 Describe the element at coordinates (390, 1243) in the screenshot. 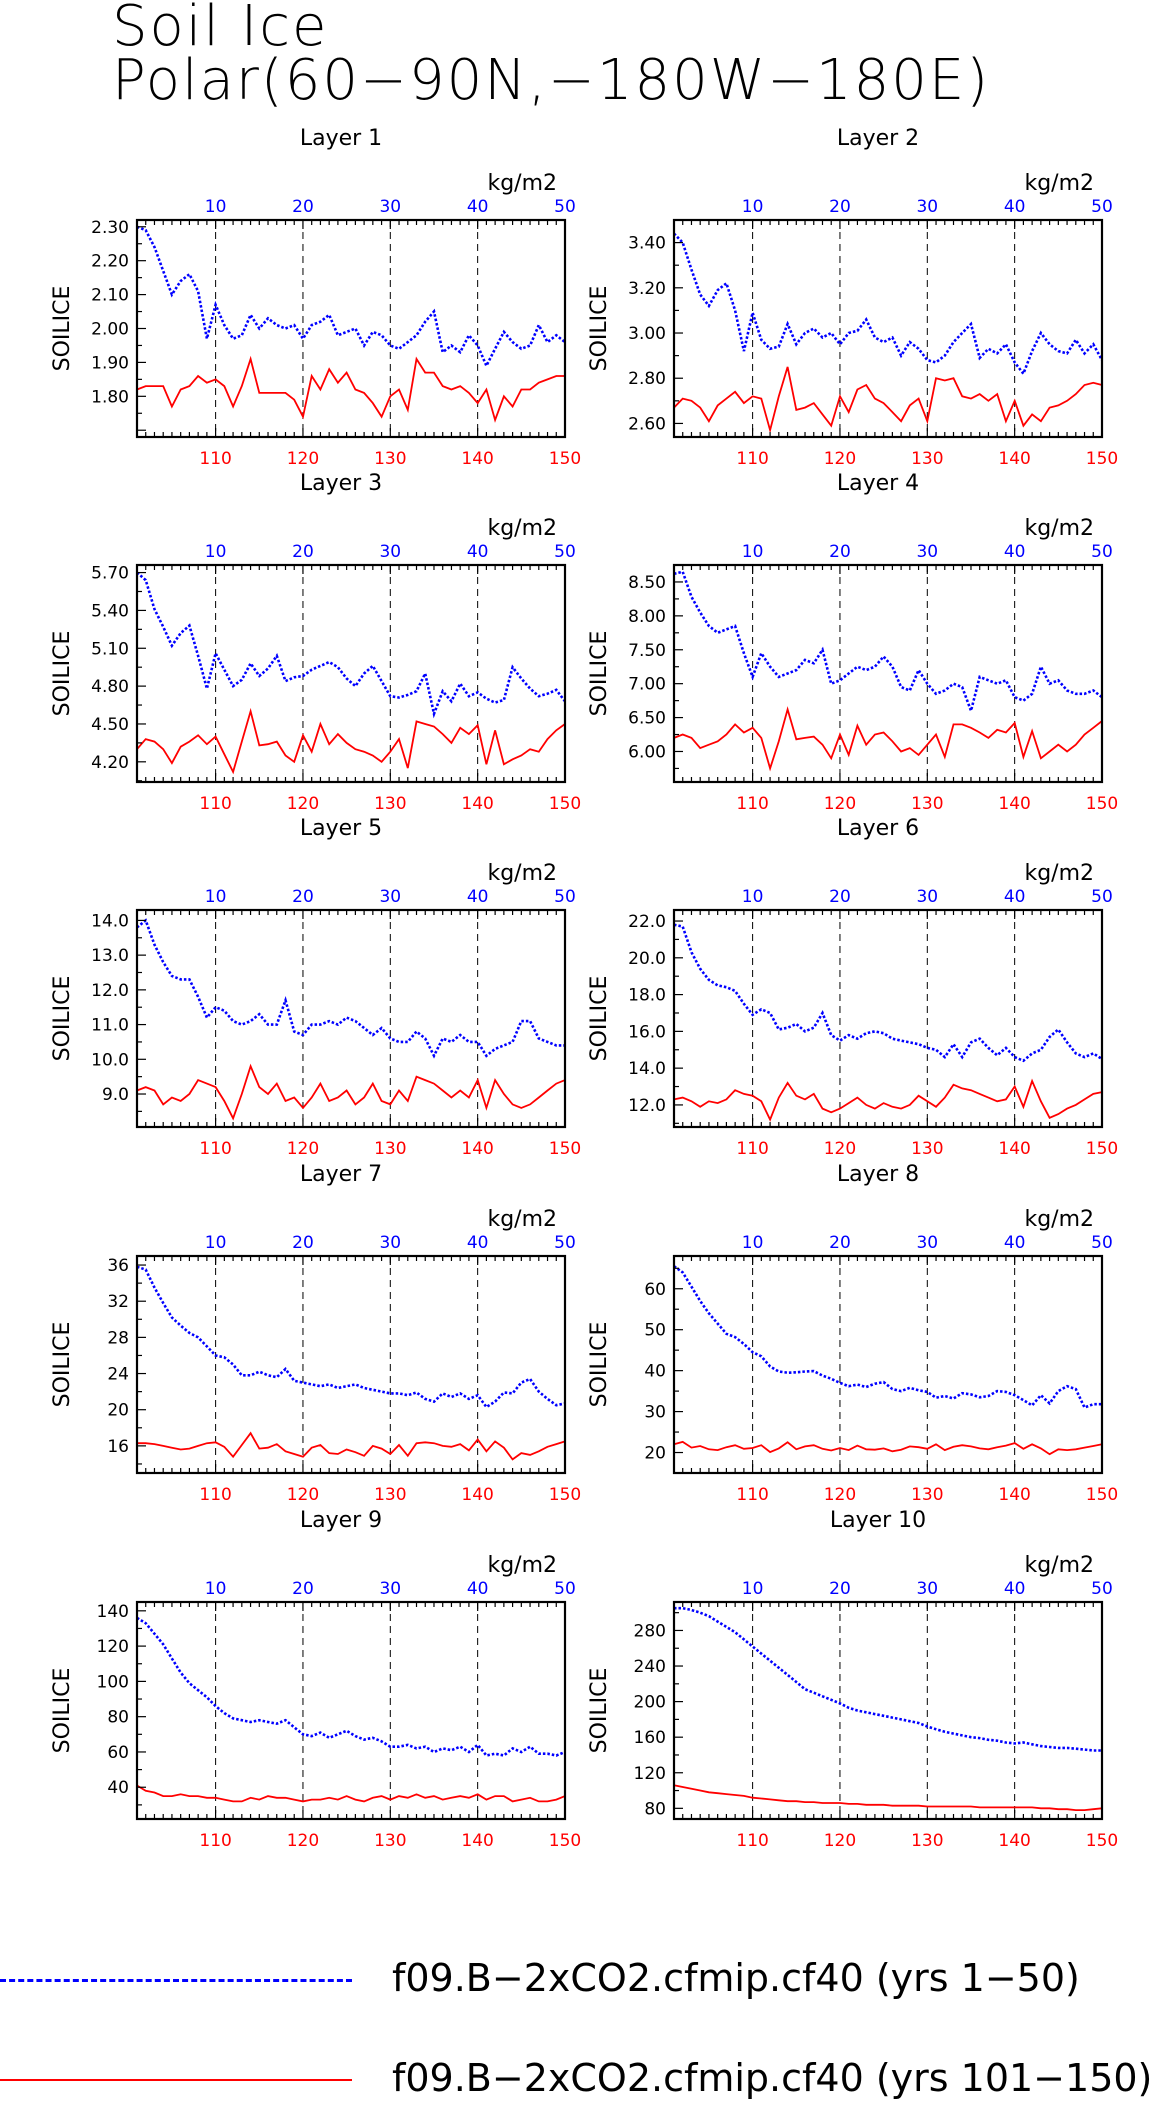

I see `top-tick-label: 30` at that location.